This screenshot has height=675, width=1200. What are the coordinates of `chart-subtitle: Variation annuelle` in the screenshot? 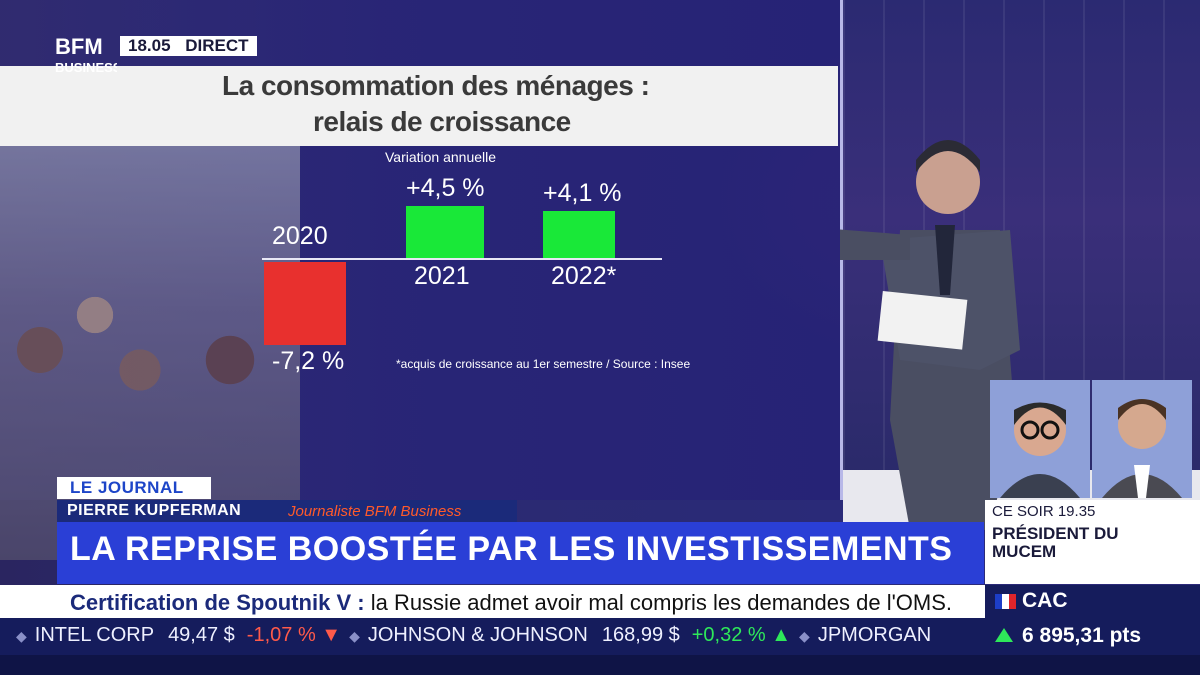 It's located at (441, 157).